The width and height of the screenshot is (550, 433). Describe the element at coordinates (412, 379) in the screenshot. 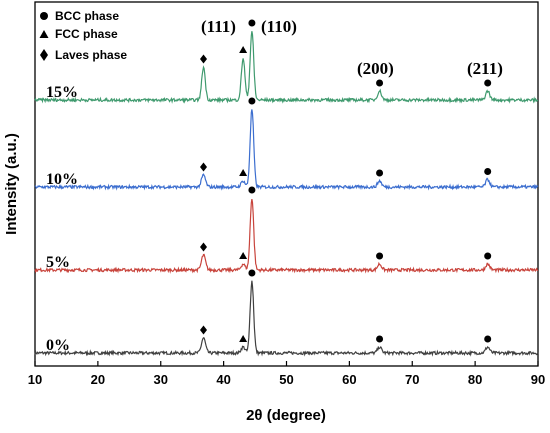

I see `x-tick-label: 70` at that location.